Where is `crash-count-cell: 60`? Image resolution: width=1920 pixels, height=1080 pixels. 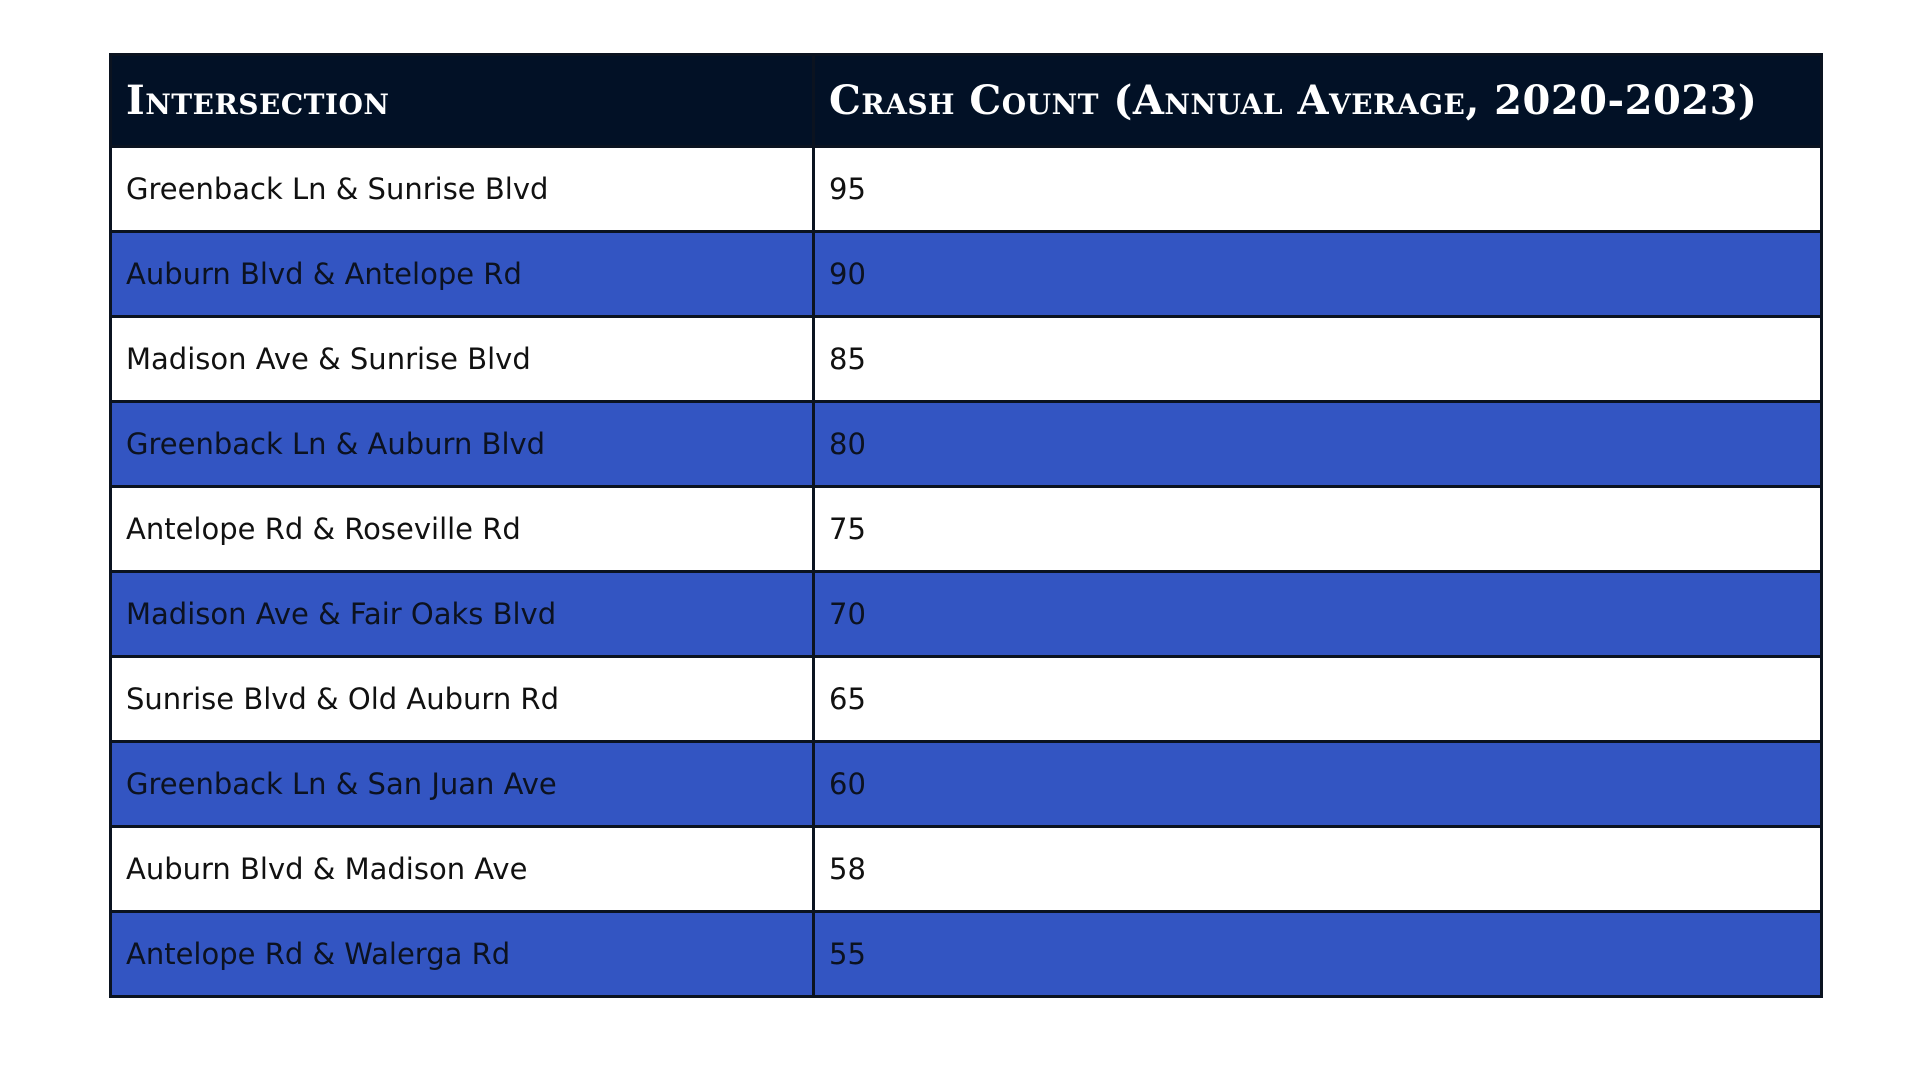 crash-count-cell: 60 is located at coordinates (1317, 784).